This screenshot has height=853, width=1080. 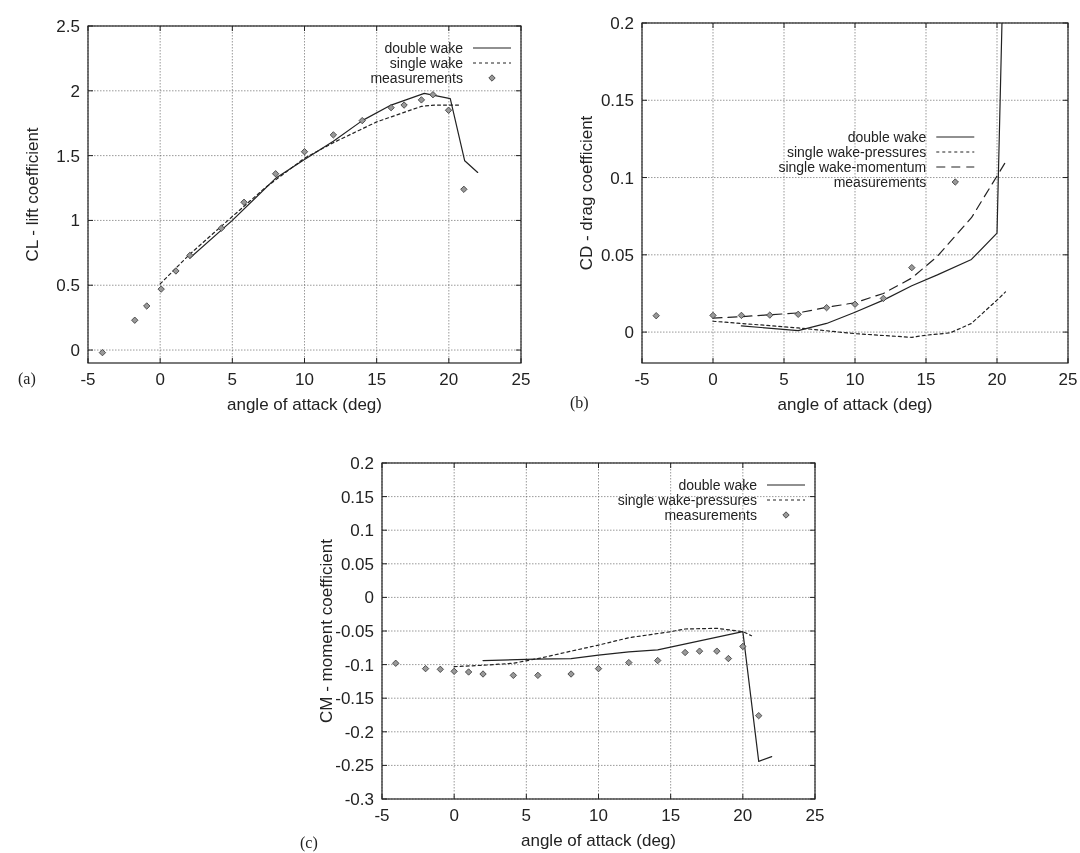 I want to click on text: (a), so click(x=27, y=379).